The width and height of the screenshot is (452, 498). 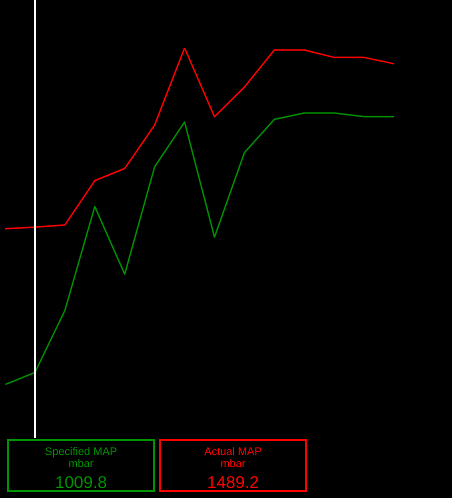 I want to click on text: Specified MAP, so click(x=81, y=452).